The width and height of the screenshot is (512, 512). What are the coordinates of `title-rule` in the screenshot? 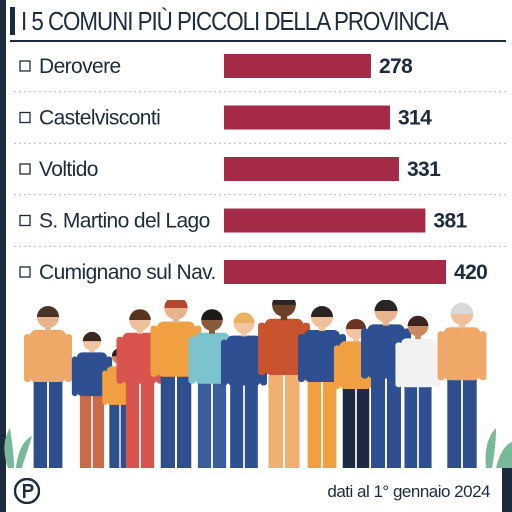 It's located at (258, 41).